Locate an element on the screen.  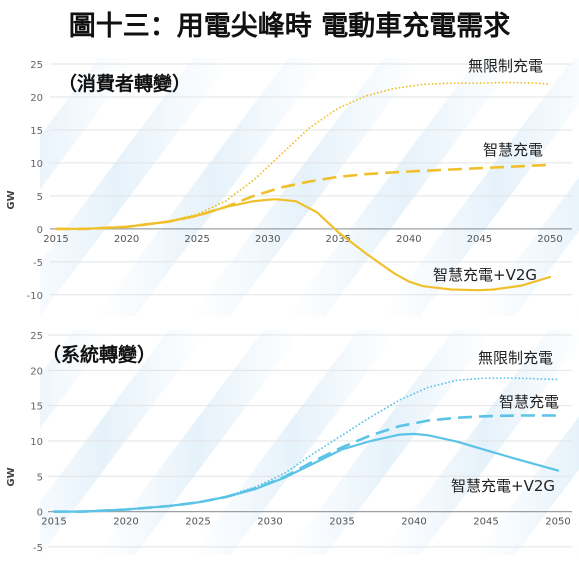
panel-title: （消費者轉變） is located at coordinates (124, 83).